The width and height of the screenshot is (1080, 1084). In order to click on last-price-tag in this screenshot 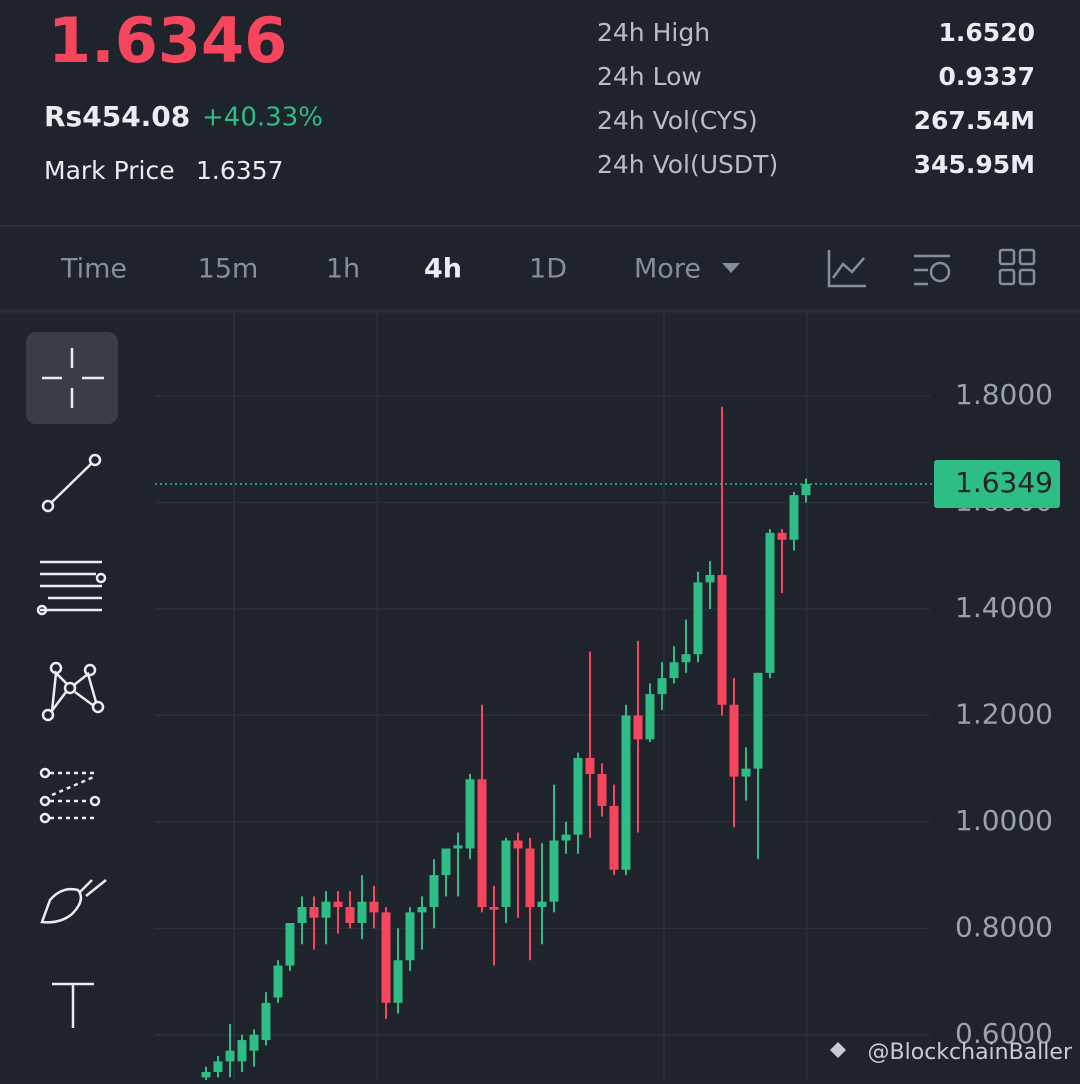, I will do `click(997, 483)`.